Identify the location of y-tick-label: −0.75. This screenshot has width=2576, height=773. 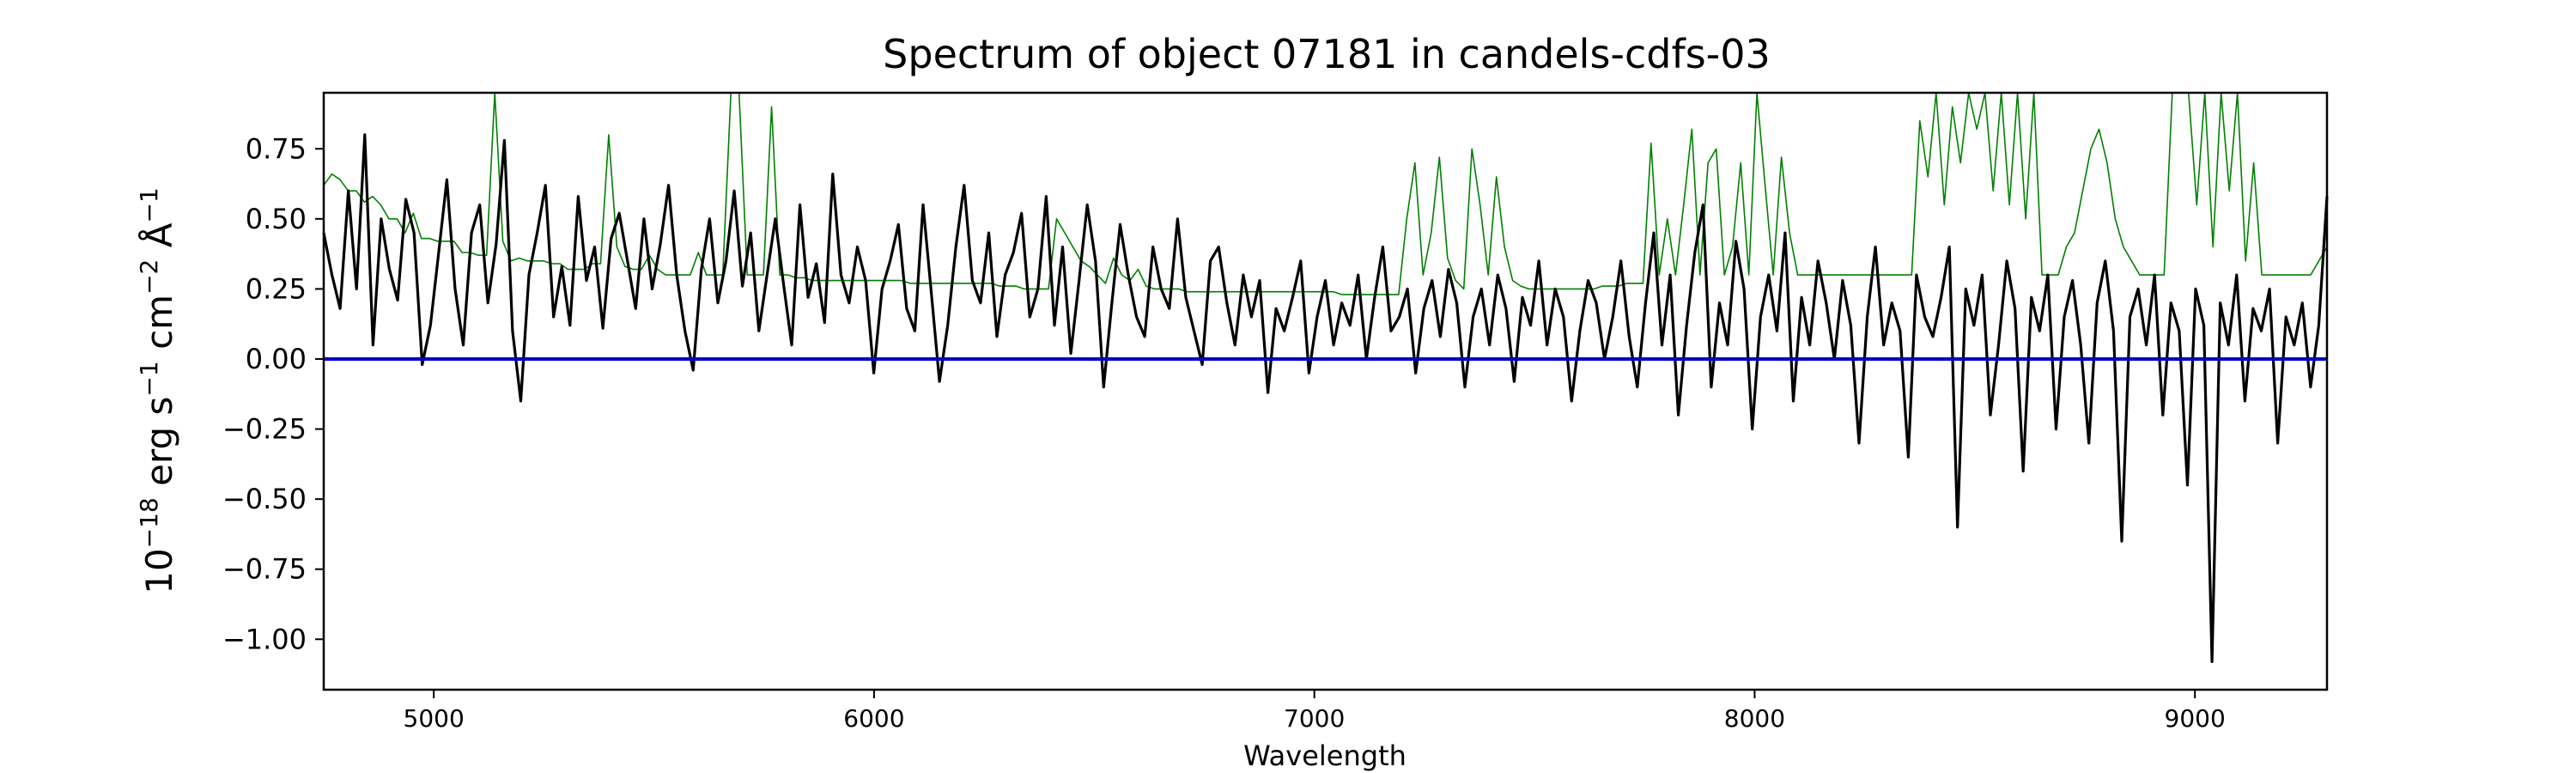
(264, 569).